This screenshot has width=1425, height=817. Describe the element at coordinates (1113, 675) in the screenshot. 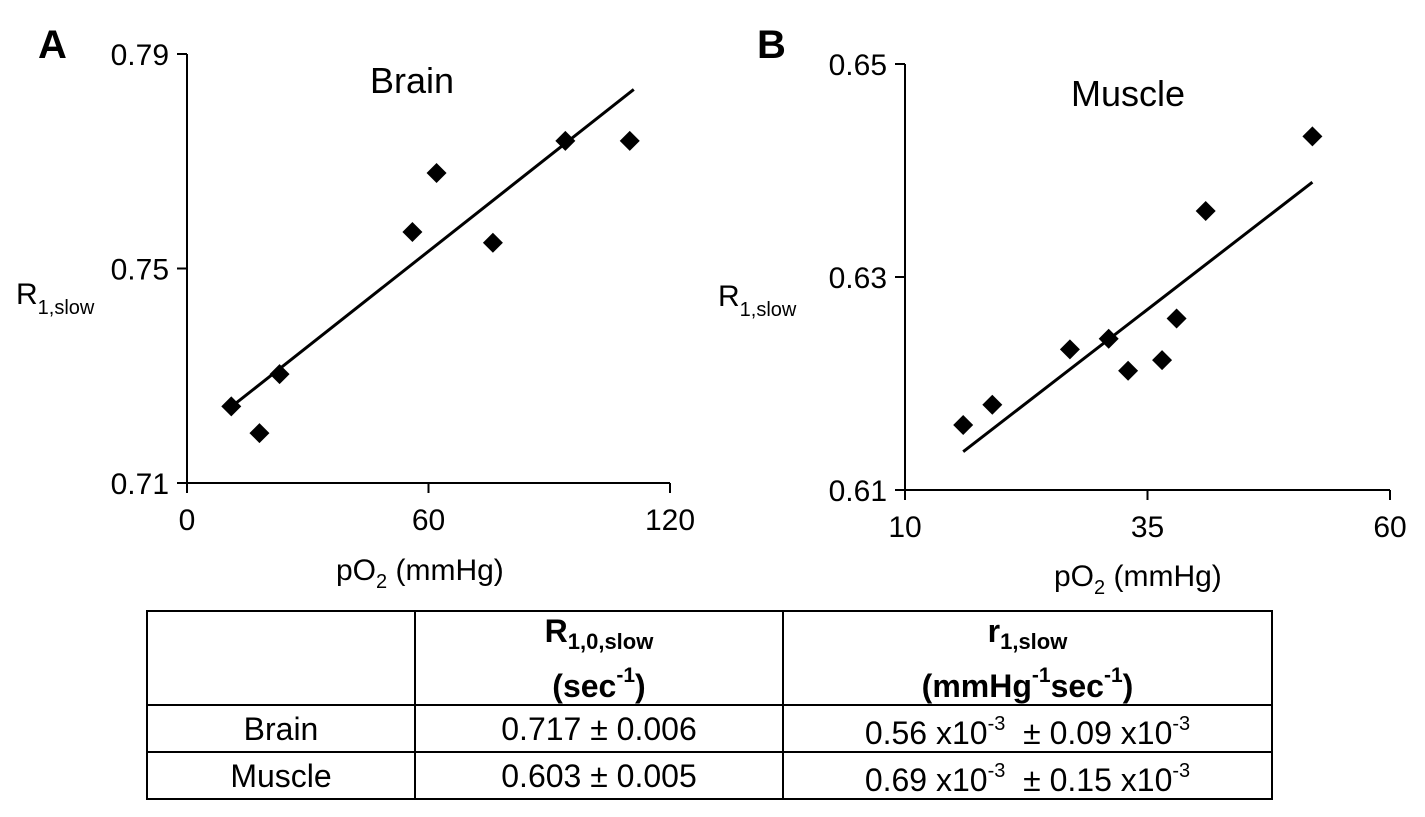

I see `r1-unit-sup2: -1` at that location.